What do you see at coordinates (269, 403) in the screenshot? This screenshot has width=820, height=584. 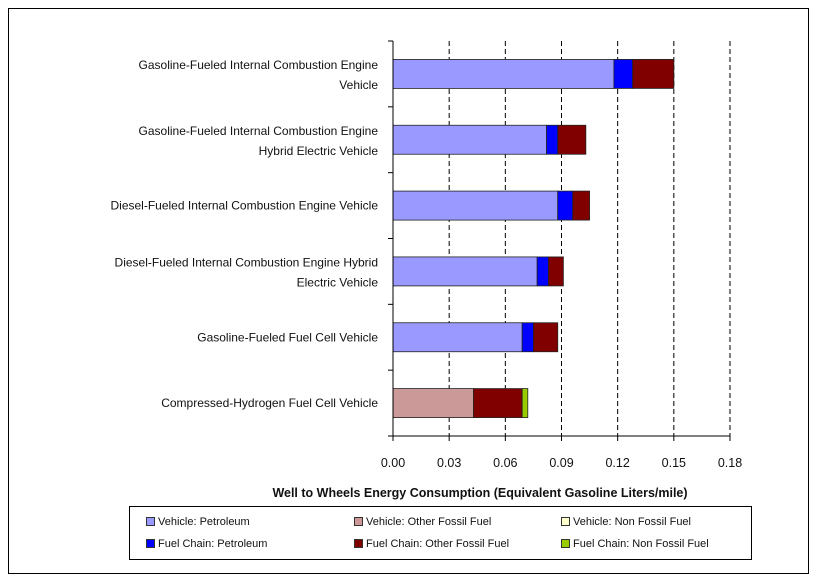 I see `category-label: Compressed-Hydrogen Fuel Cell Vehicle` at bounding box center [269, 403].